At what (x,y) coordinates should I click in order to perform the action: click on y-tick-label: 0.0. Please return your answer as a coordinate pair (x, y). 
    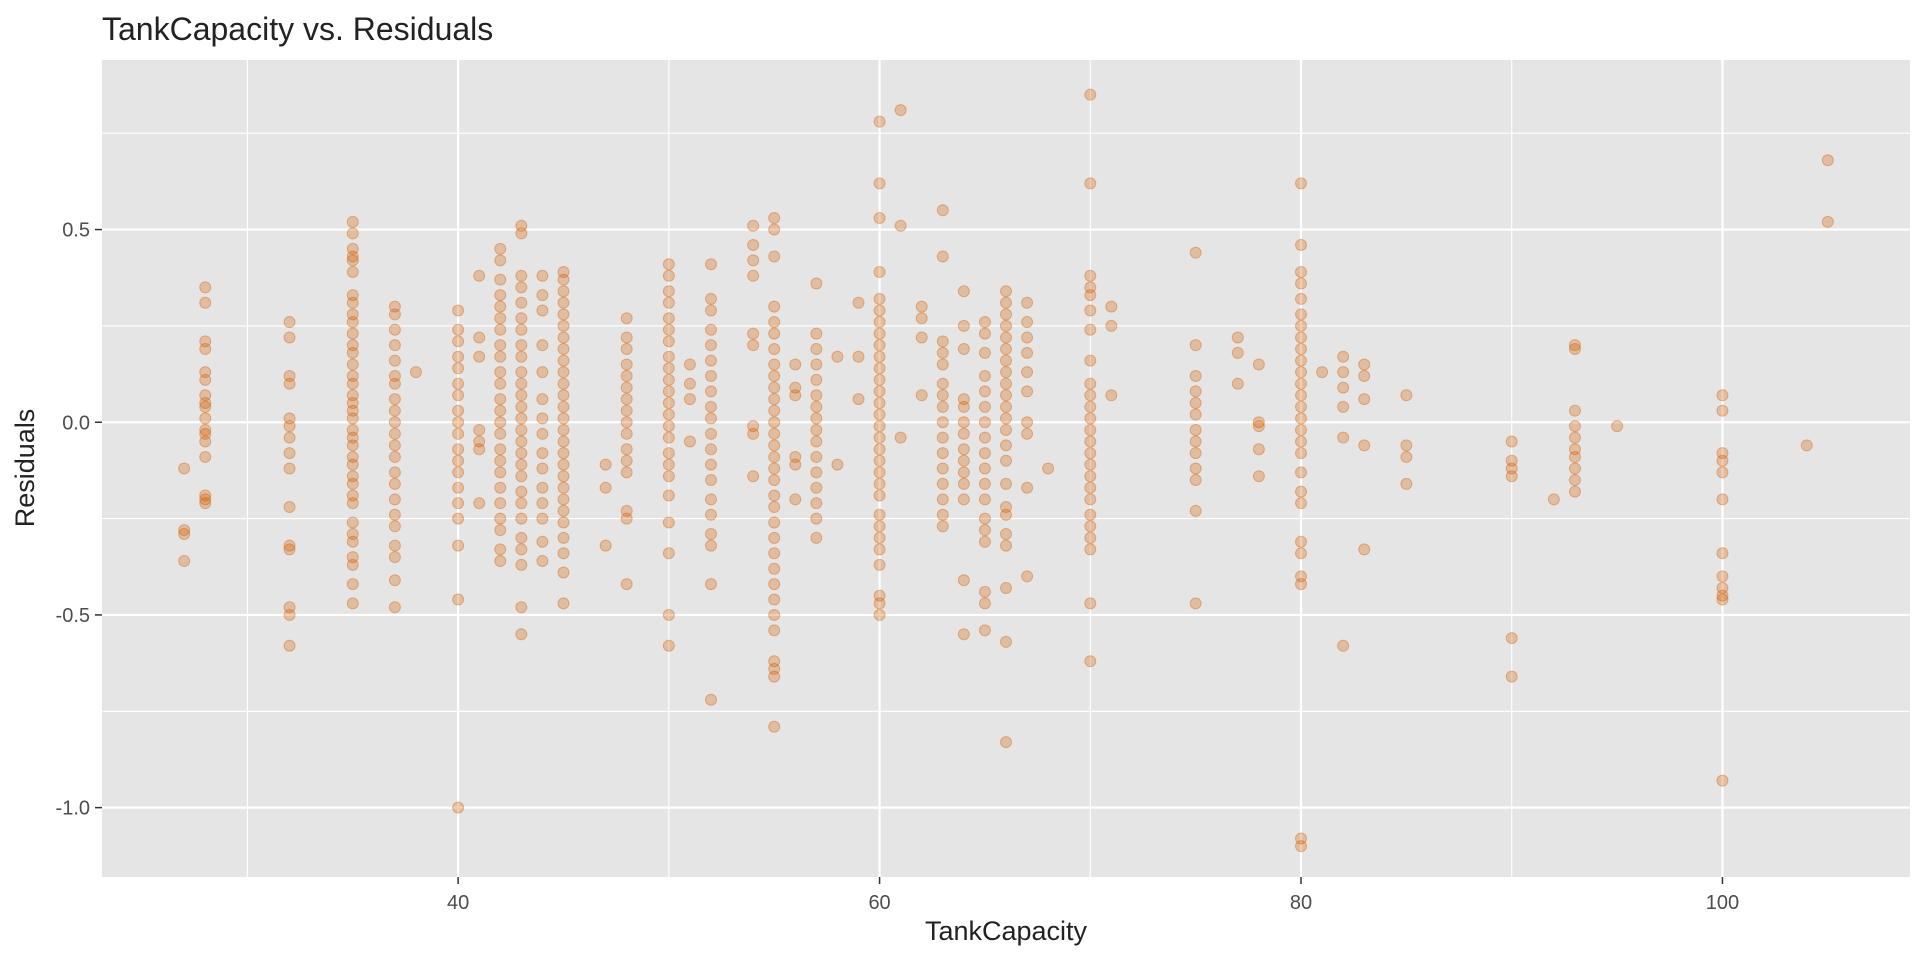
    Looking at the image, I should click on (76, 423).